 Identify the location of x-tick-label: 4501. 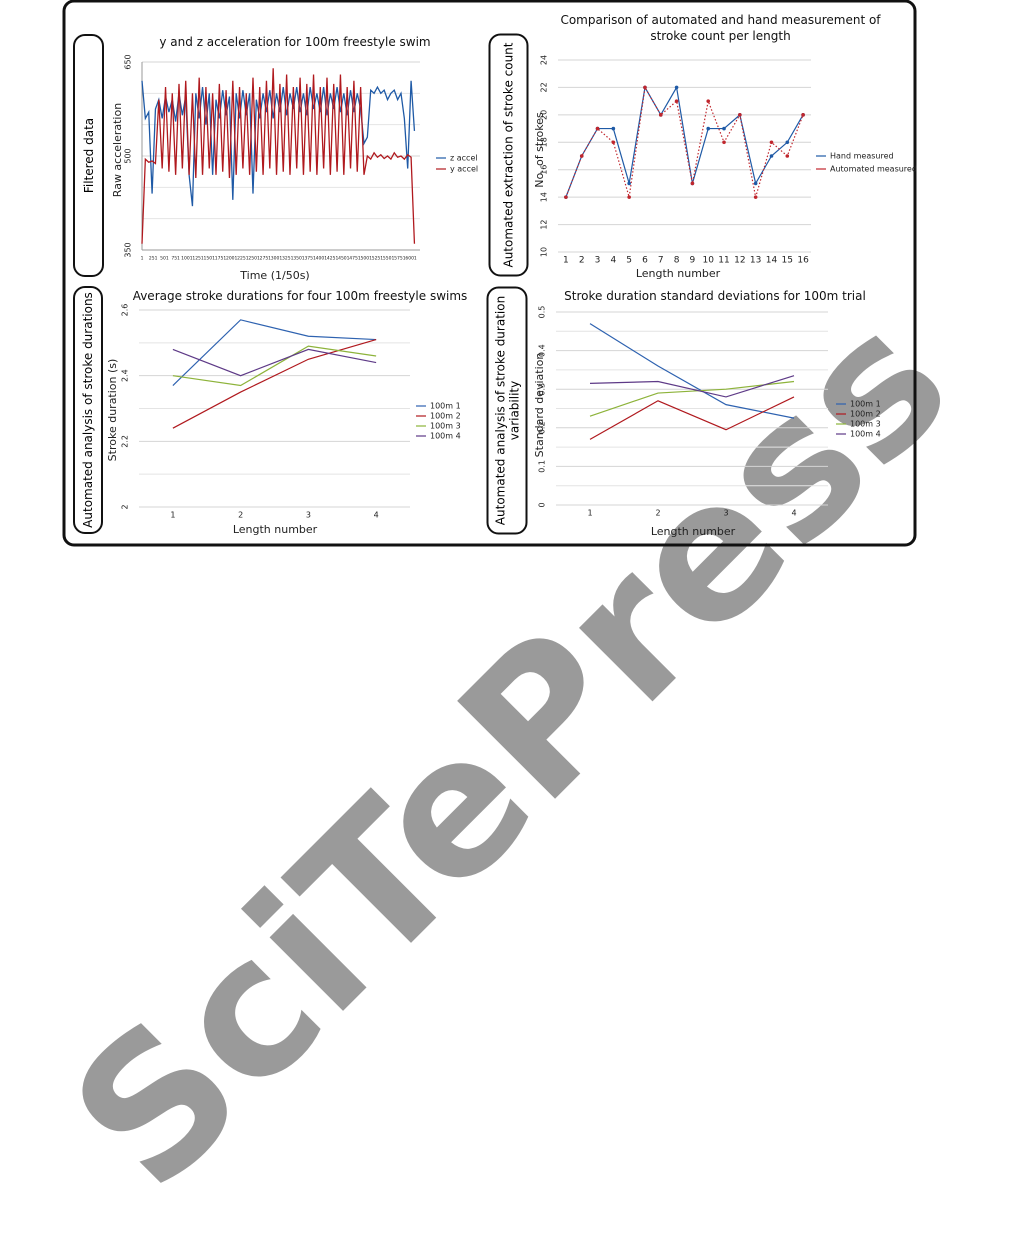
(344, 259).